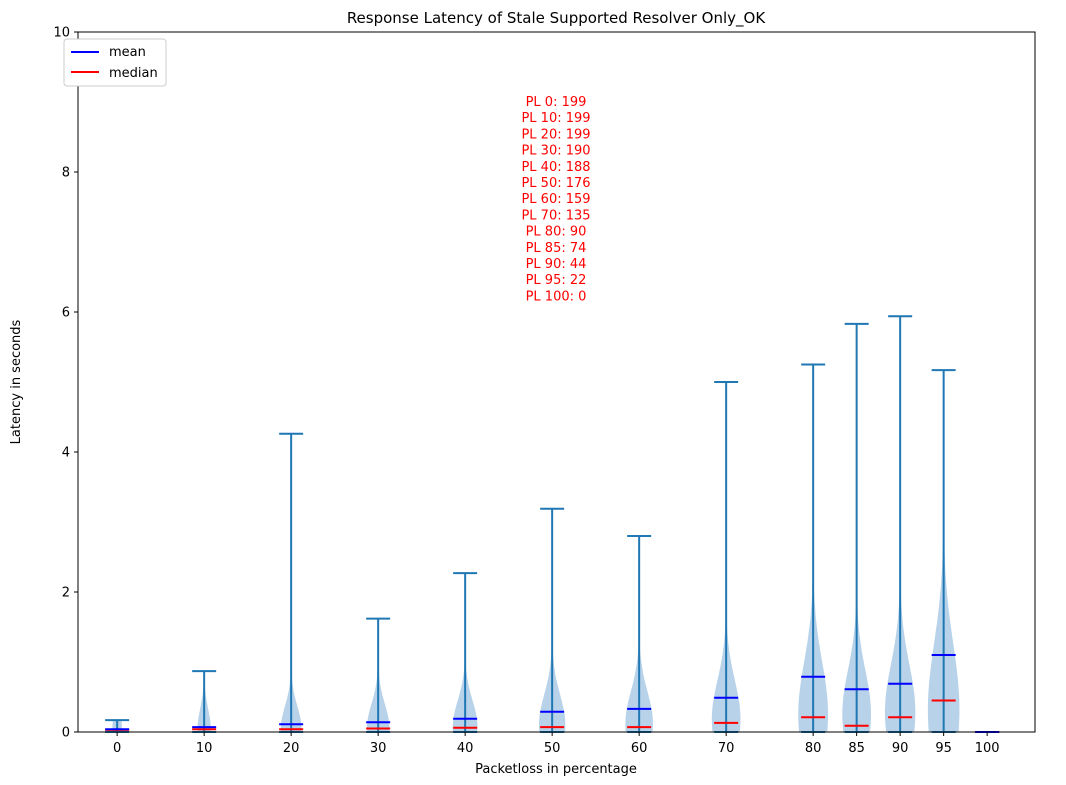 The width and height of the screenshot is (1066, 785). Describe the element at coordinates (117, 748) in the screenshot. I see `x-tick-label: 0` at that location.